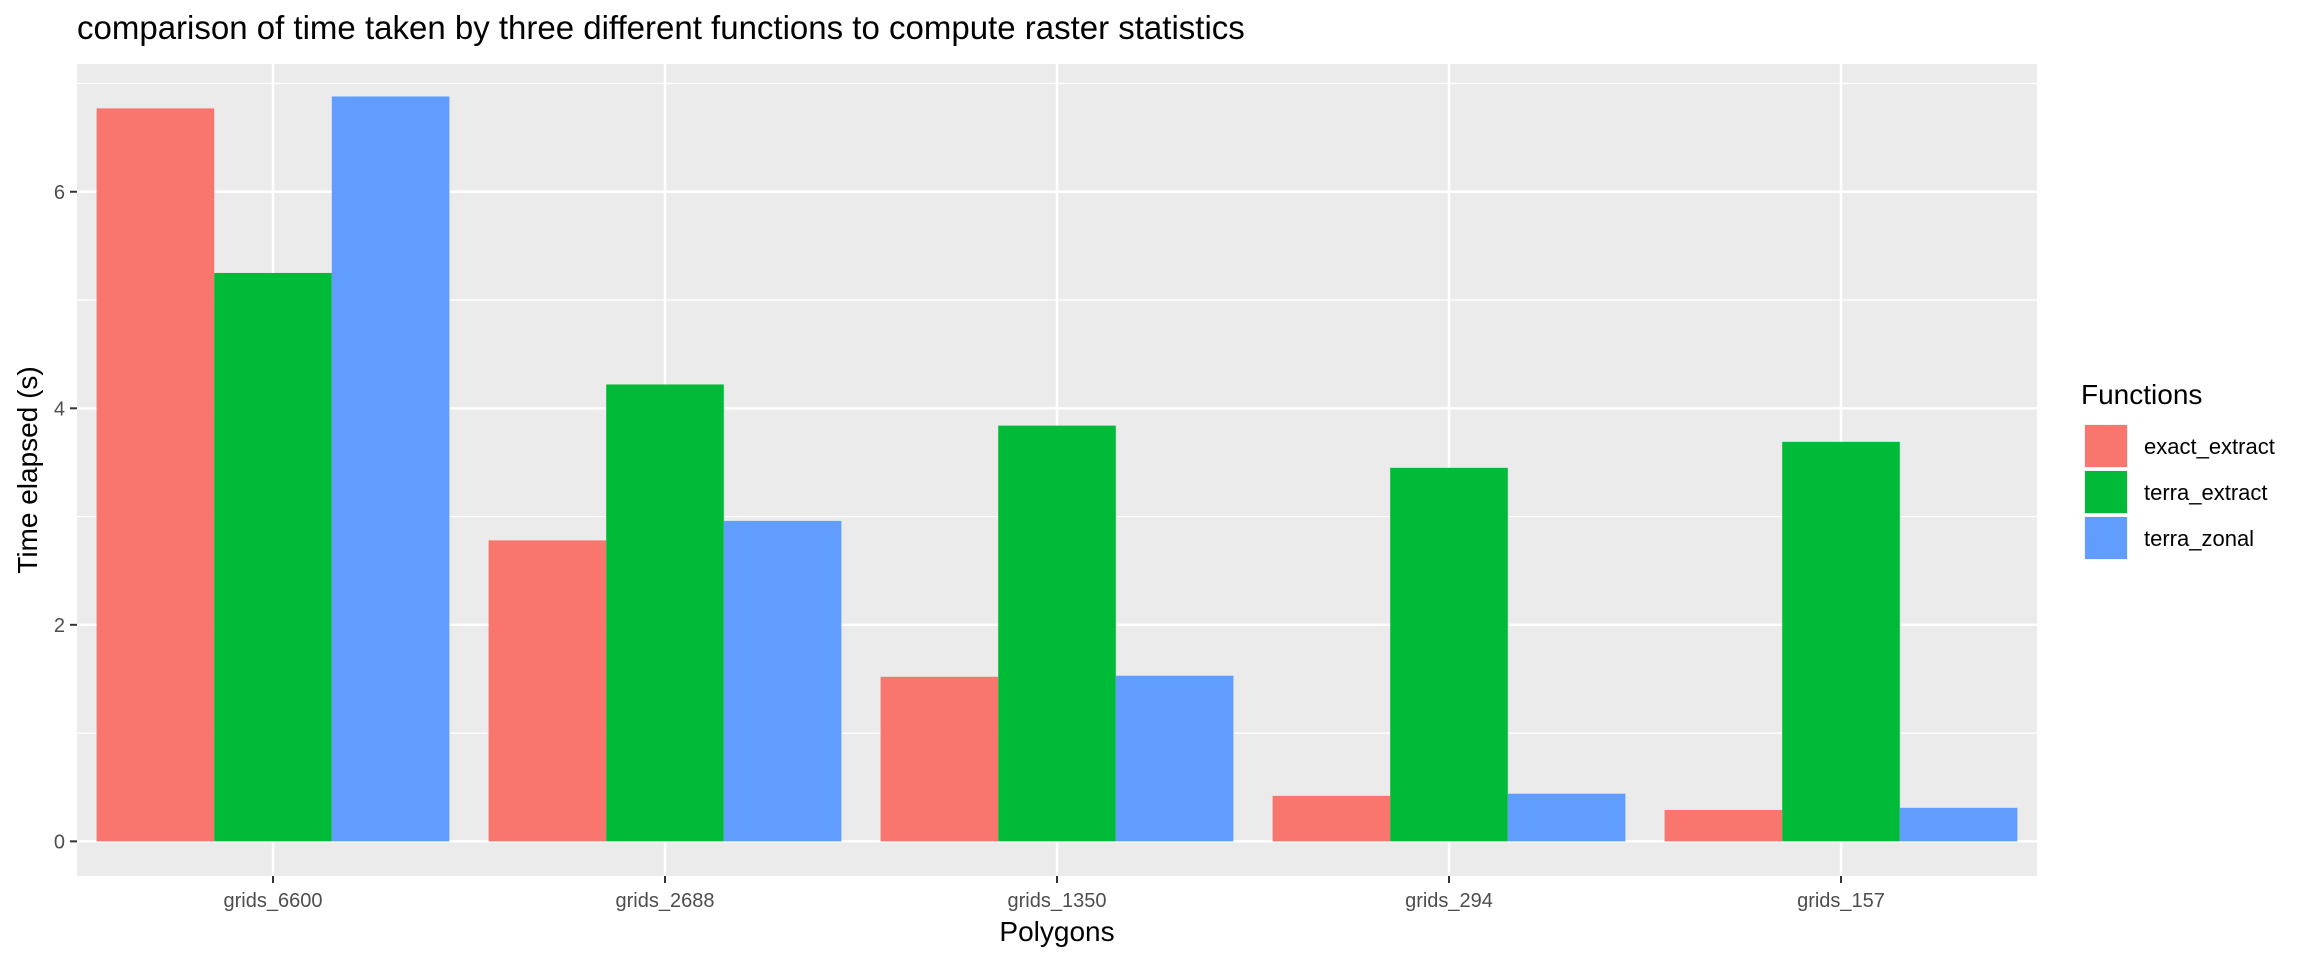 Image resolution: width=2304 pixels, height=960 pixels. I want to click on x-tick-label: grids_294, so click(1449, 901).